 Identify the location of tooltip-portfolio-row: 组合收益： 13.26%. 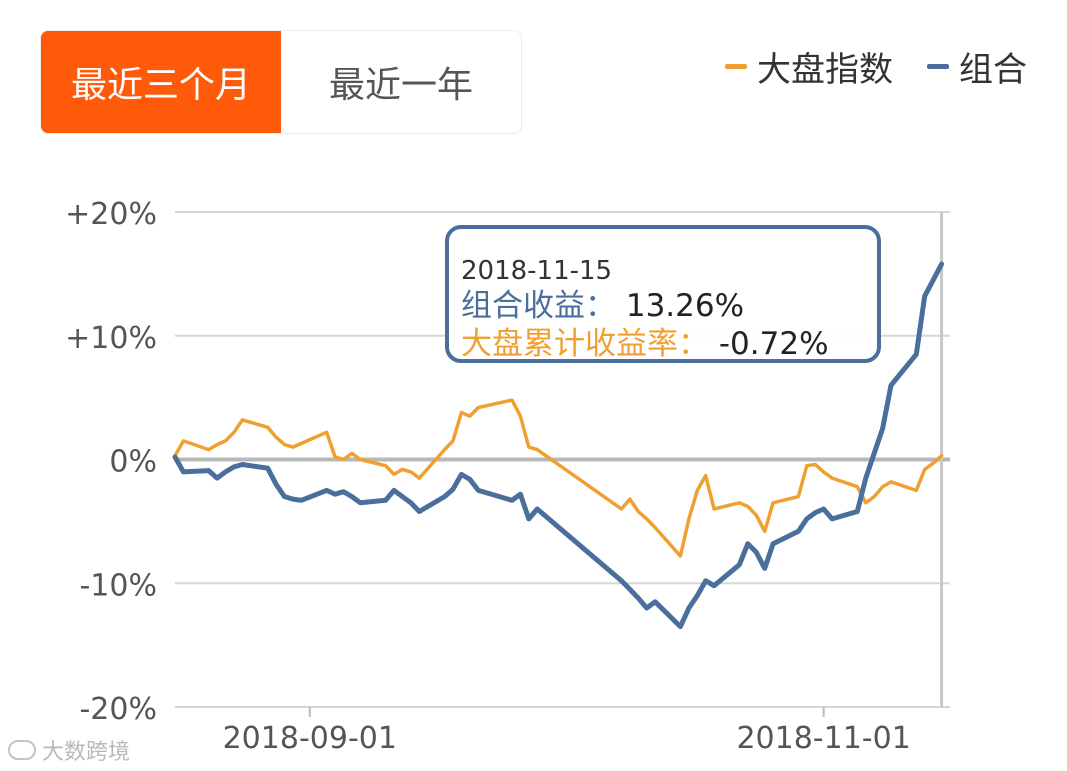
(669, 306).